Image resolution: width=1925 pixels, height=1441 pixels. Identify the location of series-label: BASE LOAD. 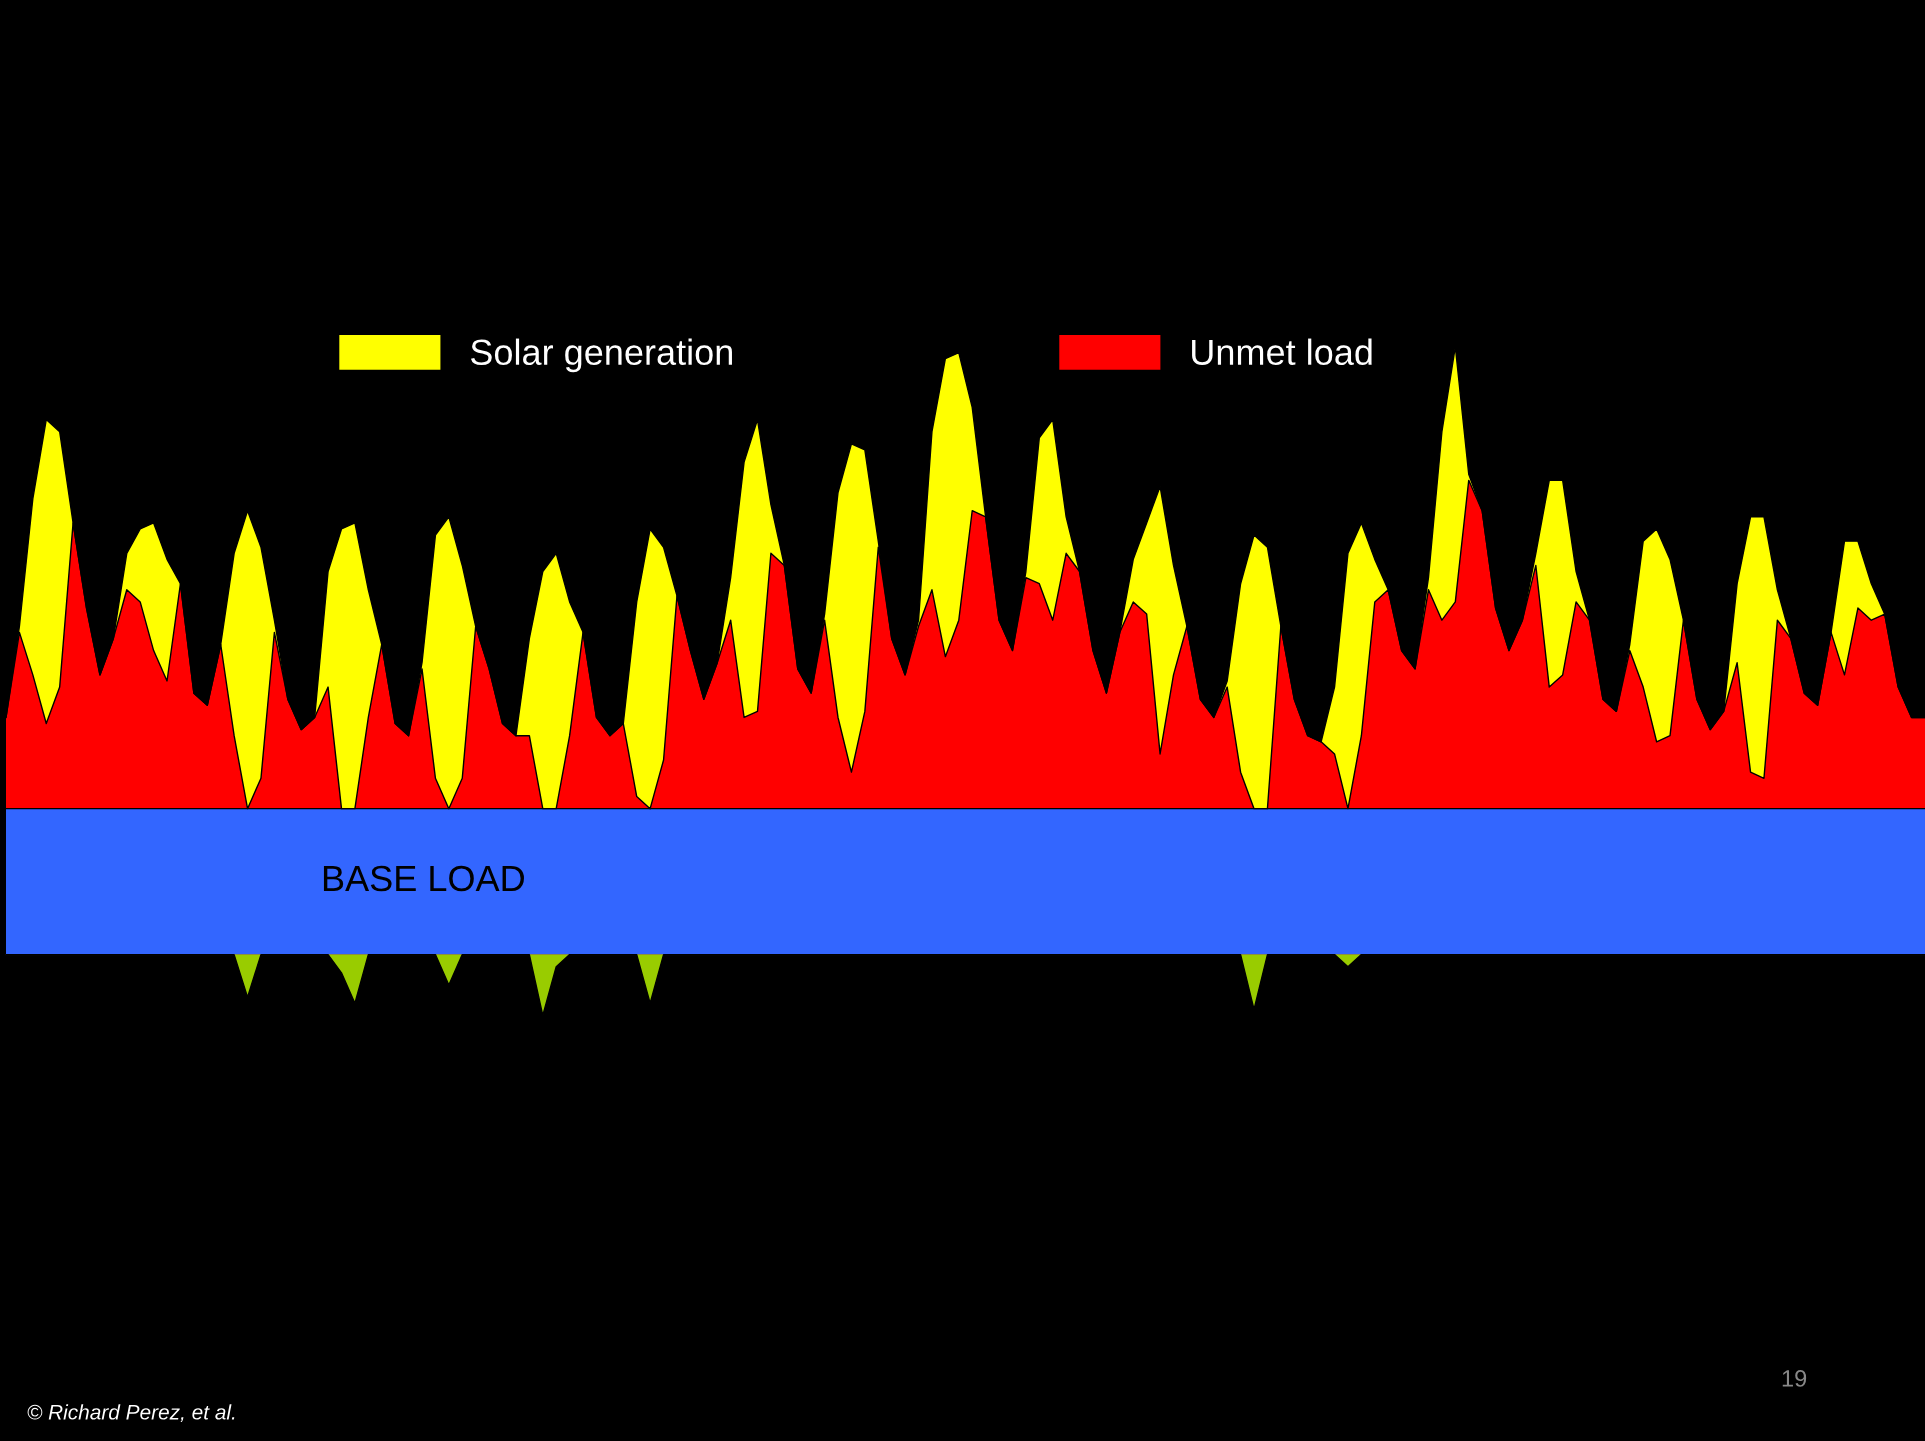
(423, 878).